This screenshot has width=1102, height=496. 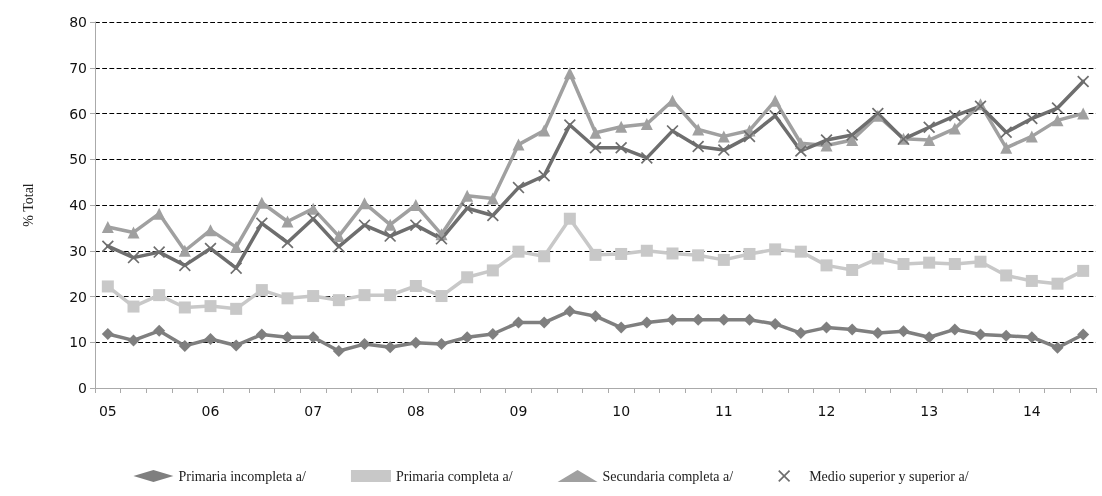 What do you see at coordinates (518, 411) in the screenshot?
I see `x-tick-label: 09` at bounding box center [518, 411].